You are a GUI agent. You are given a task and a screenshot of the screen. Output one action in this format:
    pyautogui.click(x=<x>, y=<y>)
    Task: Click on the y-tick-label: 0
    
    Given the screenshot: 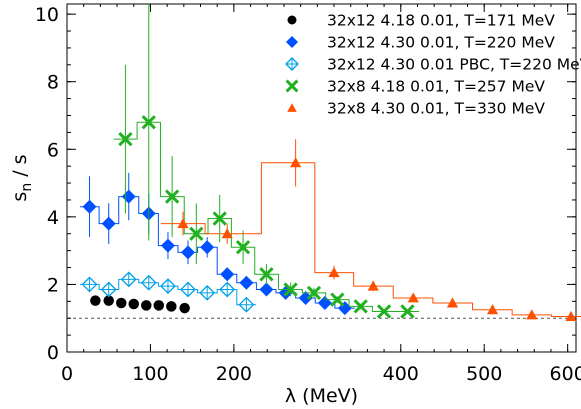 What is the action you would take?
    pyautogui.click(x=53, y=353)
    